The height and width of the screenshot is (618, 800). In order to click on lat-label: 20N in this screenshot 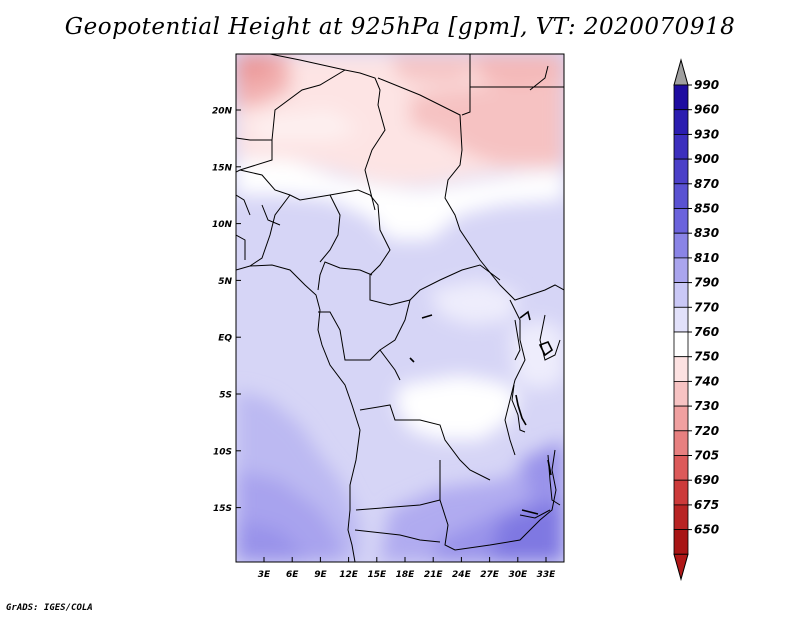, I will do `click(222, 112)`.